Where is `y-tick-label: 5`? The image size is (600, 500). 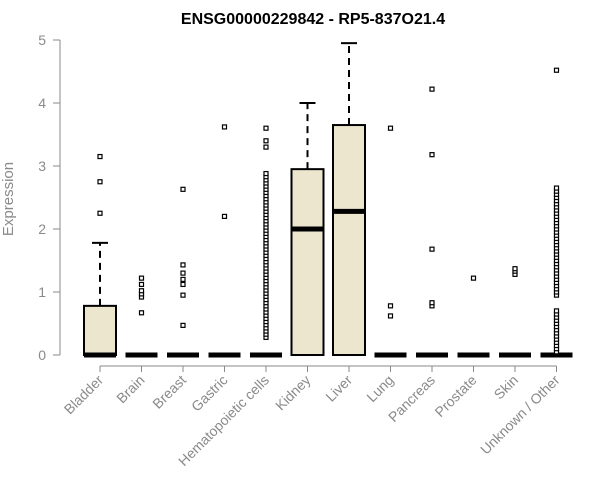 y-tick-label: 5 is located at coordinates (42, 40).